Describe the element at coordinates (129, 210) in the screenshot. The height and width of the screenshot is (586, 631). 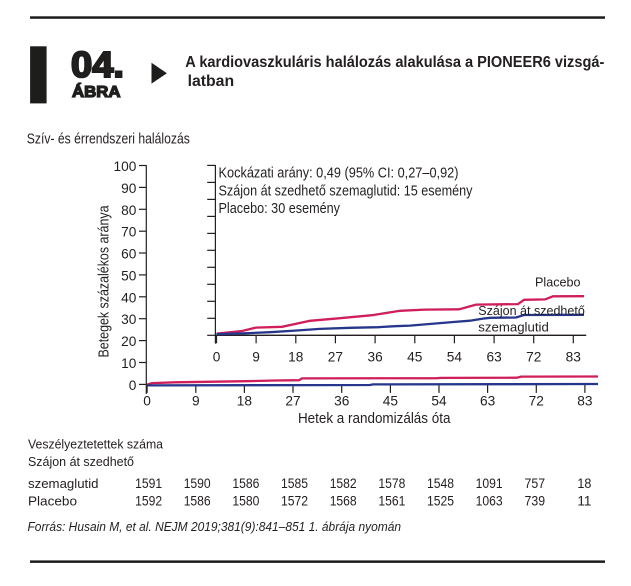
I see `svg-text: 80` at that location.